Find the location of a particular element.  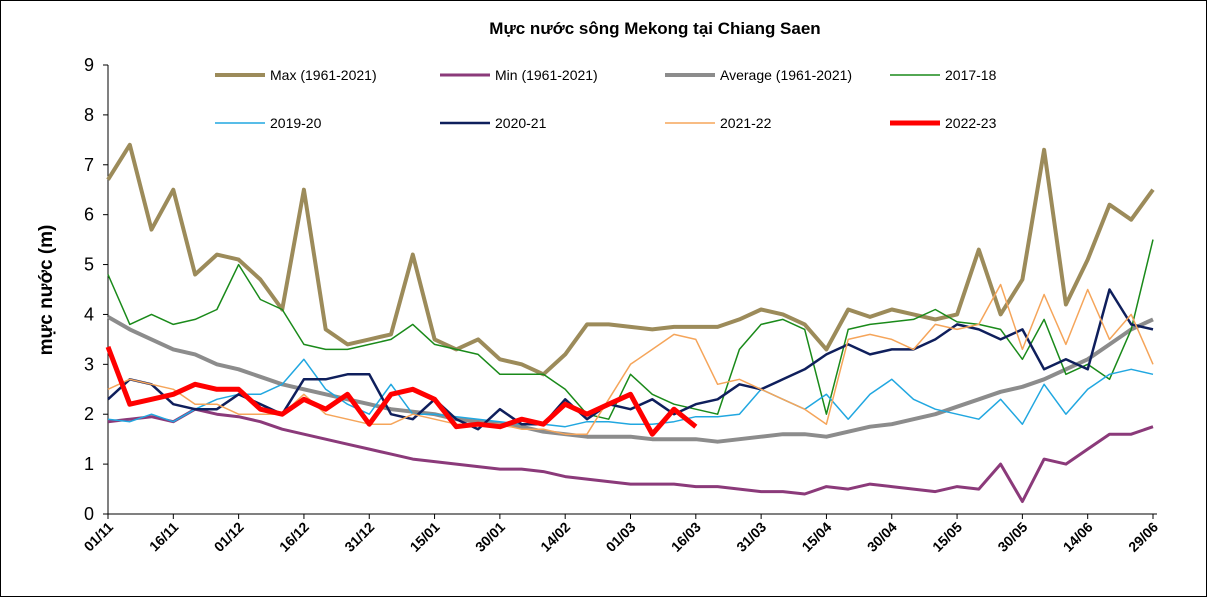

y-tick-label: 8 is located at coordinates (89, 115).